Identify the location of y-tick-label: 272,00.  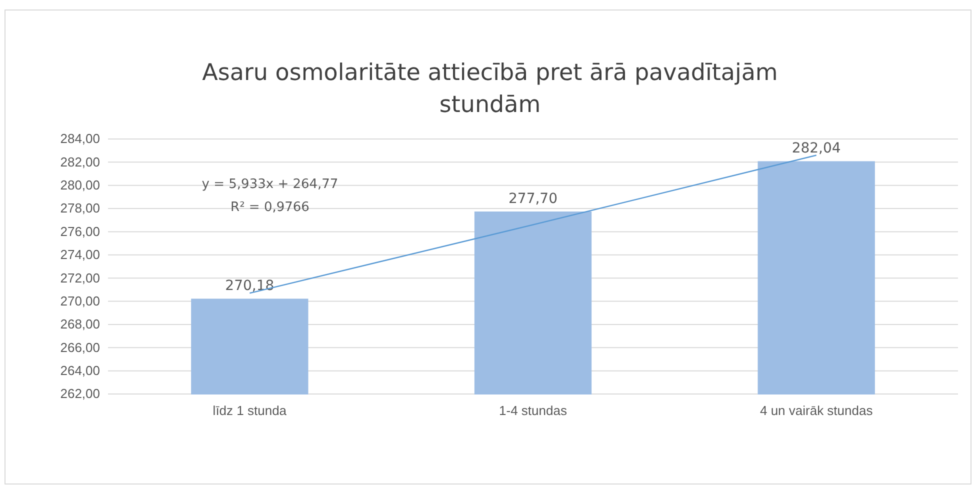
(80, 278).